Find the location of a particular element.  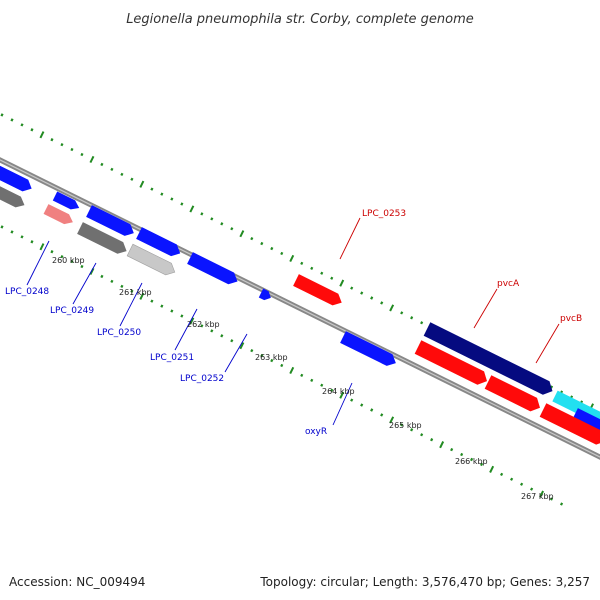

leader-lpc0251 is located at coordinates (186, 329).